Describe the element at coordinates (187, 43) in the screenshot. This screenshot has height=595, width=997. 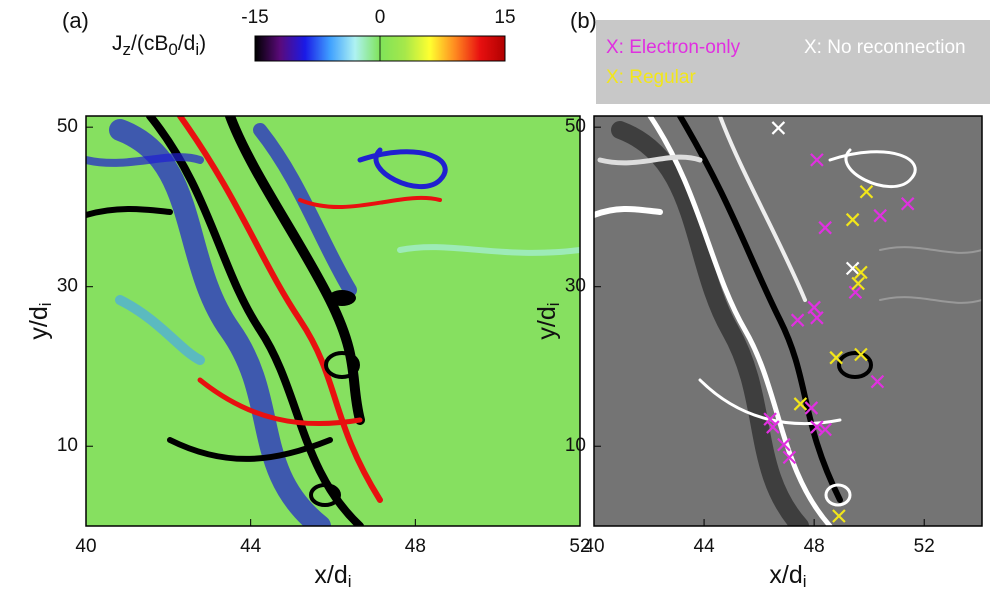
I see `label-part: /d` at that location.